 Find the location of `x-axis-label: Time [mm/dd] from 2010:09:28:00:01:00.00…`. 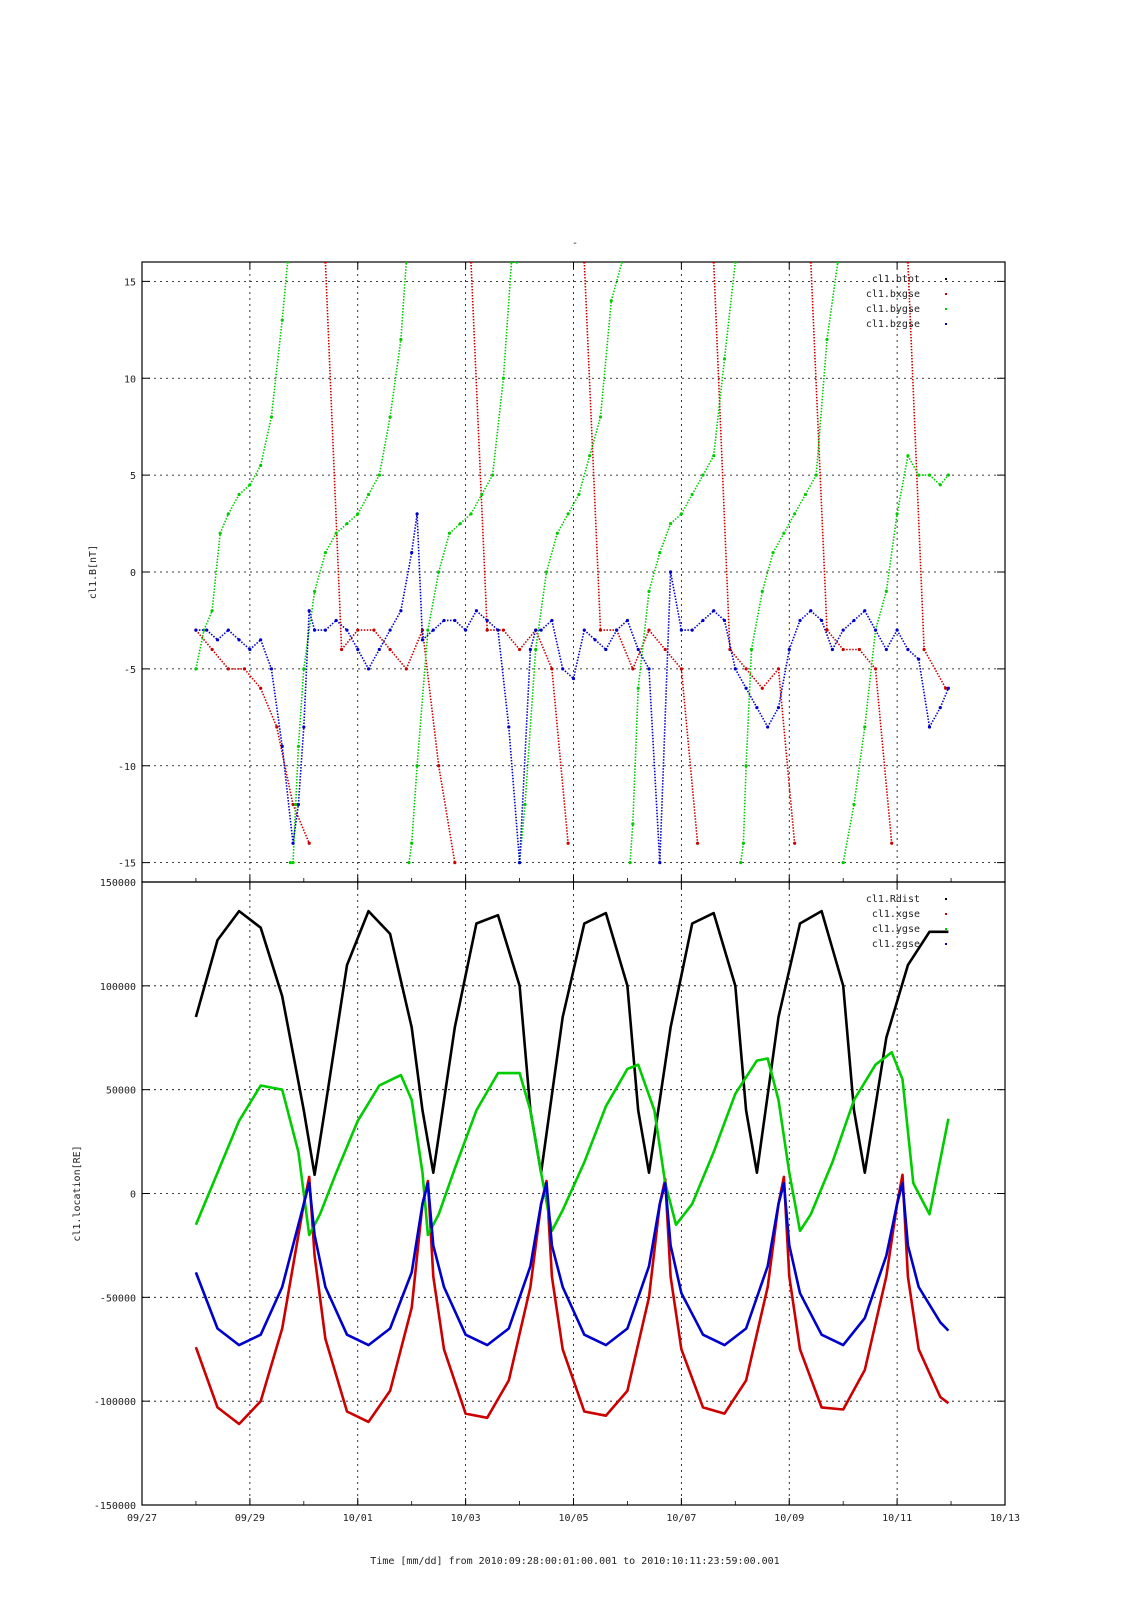

x-axis-label: Time [mm/dd] from 2010:09:28:00:01:00.00… is located at coordinates (574, 1561).